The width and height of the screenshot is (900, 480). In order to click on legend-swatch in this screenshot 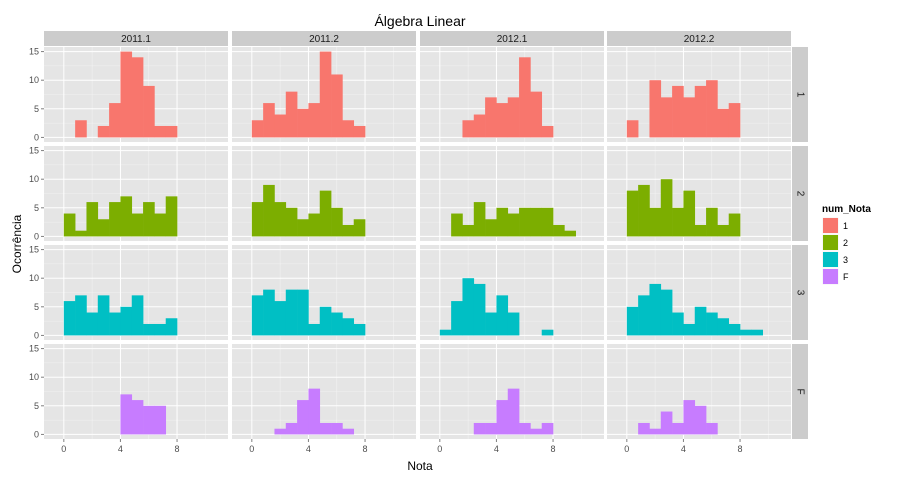, I will do `click(830, 225)`.